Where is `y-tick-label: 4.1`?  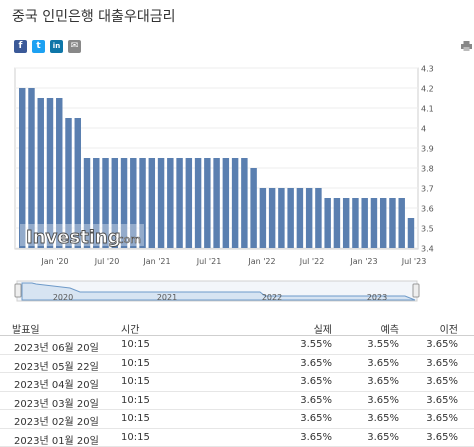
y-tick-label: 4.1 is located at coordinates (427, 109).